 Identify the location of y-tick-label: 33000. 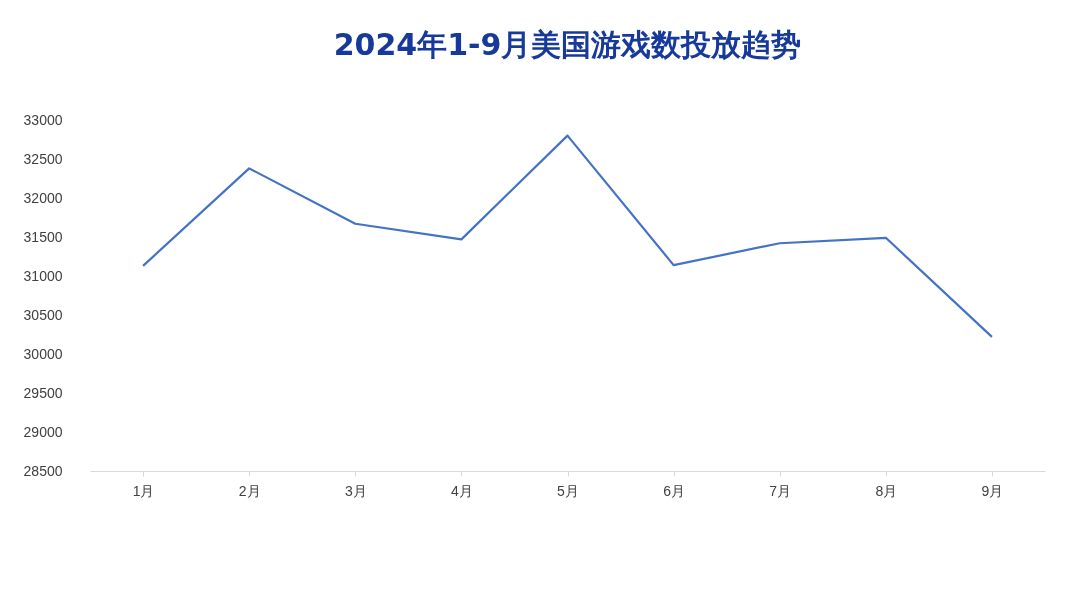
(43, 119).